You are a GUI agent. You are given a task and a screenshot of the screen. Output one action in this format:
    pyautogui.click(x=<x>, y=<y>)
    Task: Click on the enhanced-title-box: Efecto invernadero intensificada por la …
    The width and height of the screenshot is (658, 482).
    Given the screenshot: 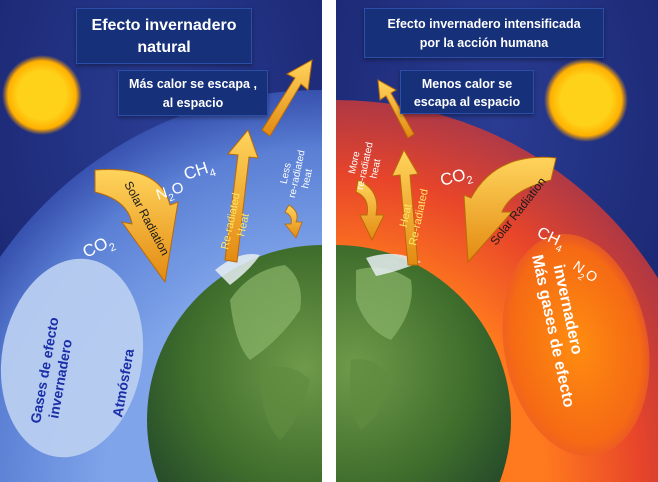 What is the action you would take?
    pyautogui.click(x=484, y=33)
    